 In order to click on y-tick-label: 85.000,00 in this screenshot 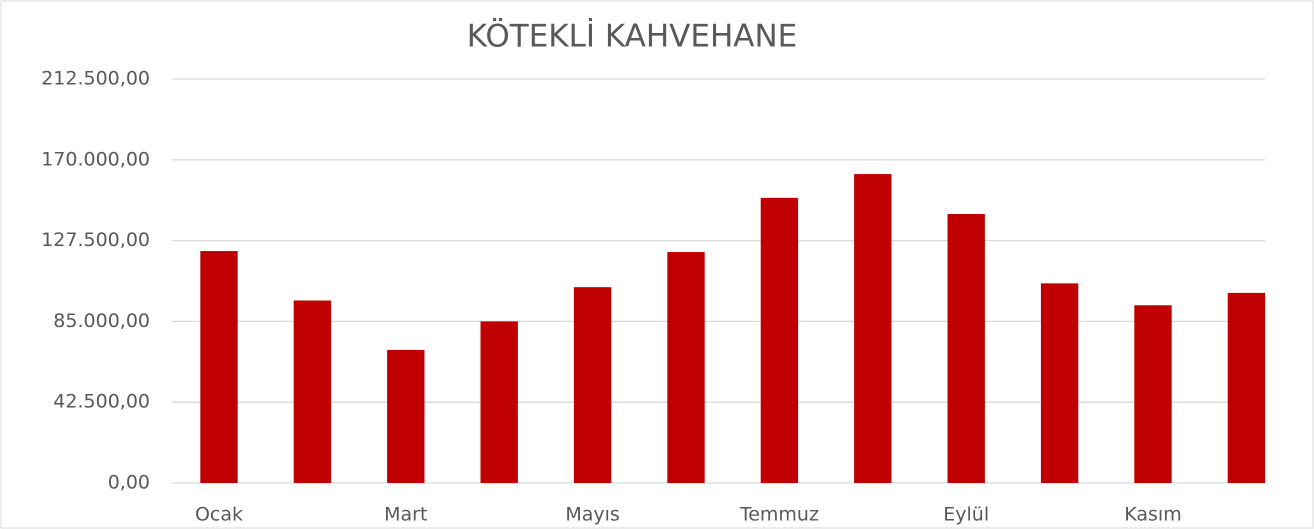, I will do `click(101, 321)`.